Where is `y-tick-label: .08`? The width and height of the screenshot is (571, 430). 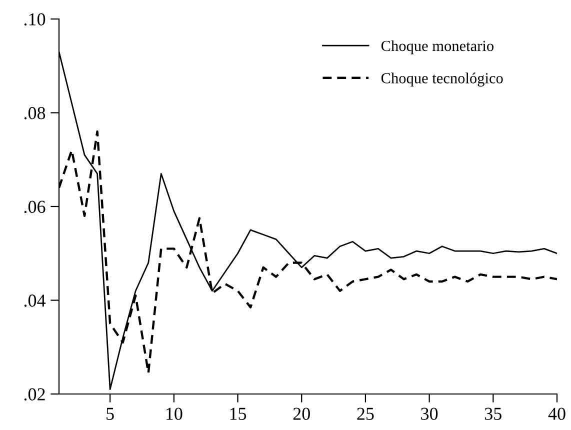 y-tick-label: .08 is located at coordinates (35, 113).